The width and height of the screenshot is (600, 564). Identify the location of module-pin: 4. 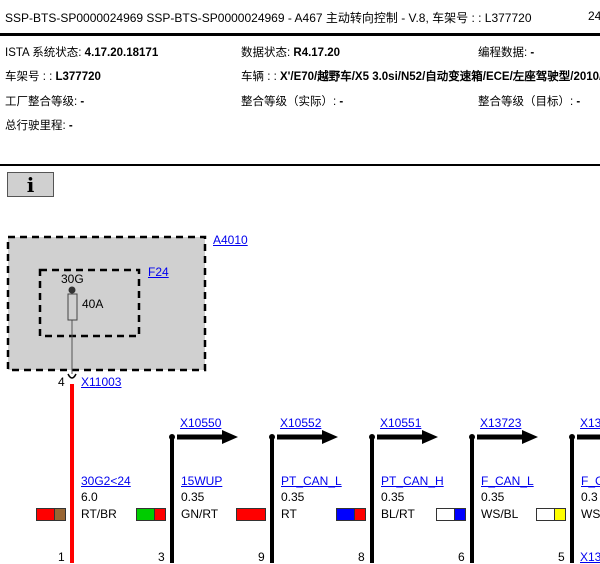
(61, 382).